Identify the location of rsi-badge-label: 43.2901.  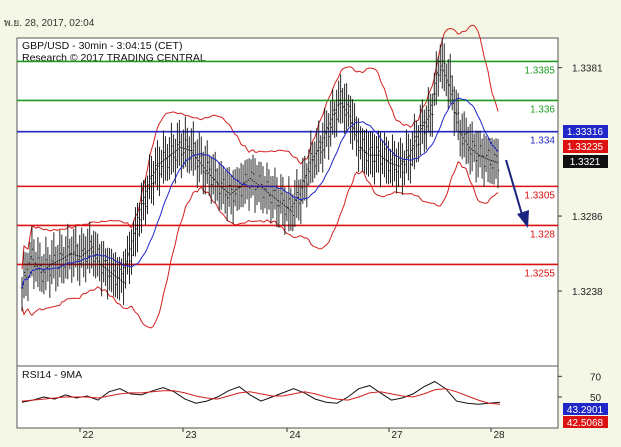
(585, 410).